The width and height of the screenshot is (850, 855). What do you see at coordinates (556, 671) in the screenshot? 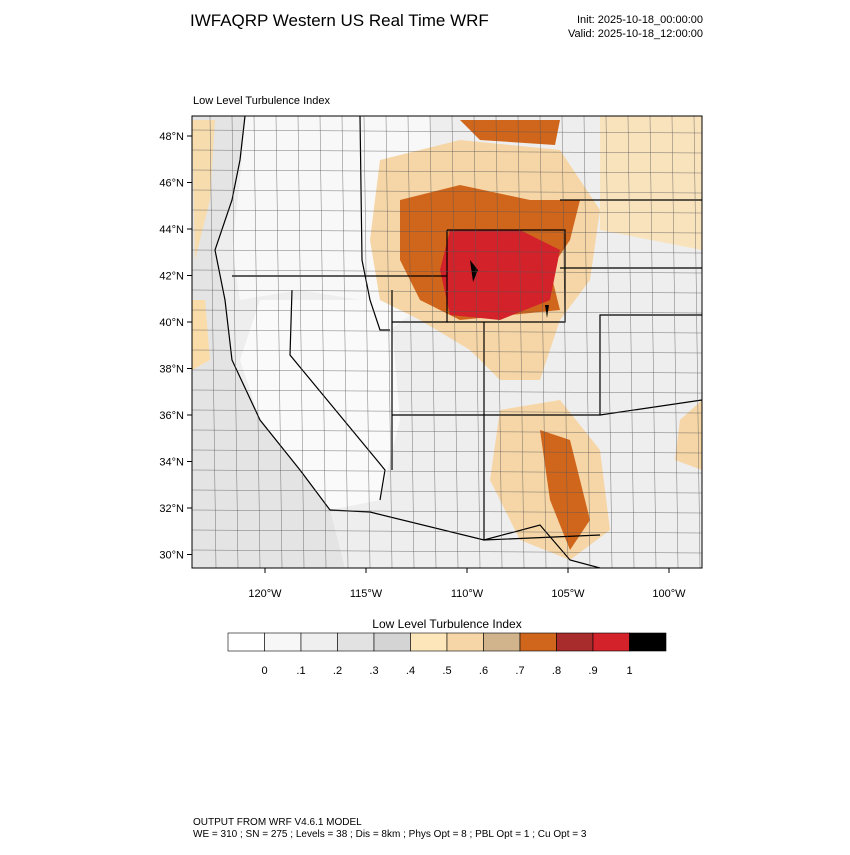
I see `colorbar-label: .8` at bounding box center [556, 671].